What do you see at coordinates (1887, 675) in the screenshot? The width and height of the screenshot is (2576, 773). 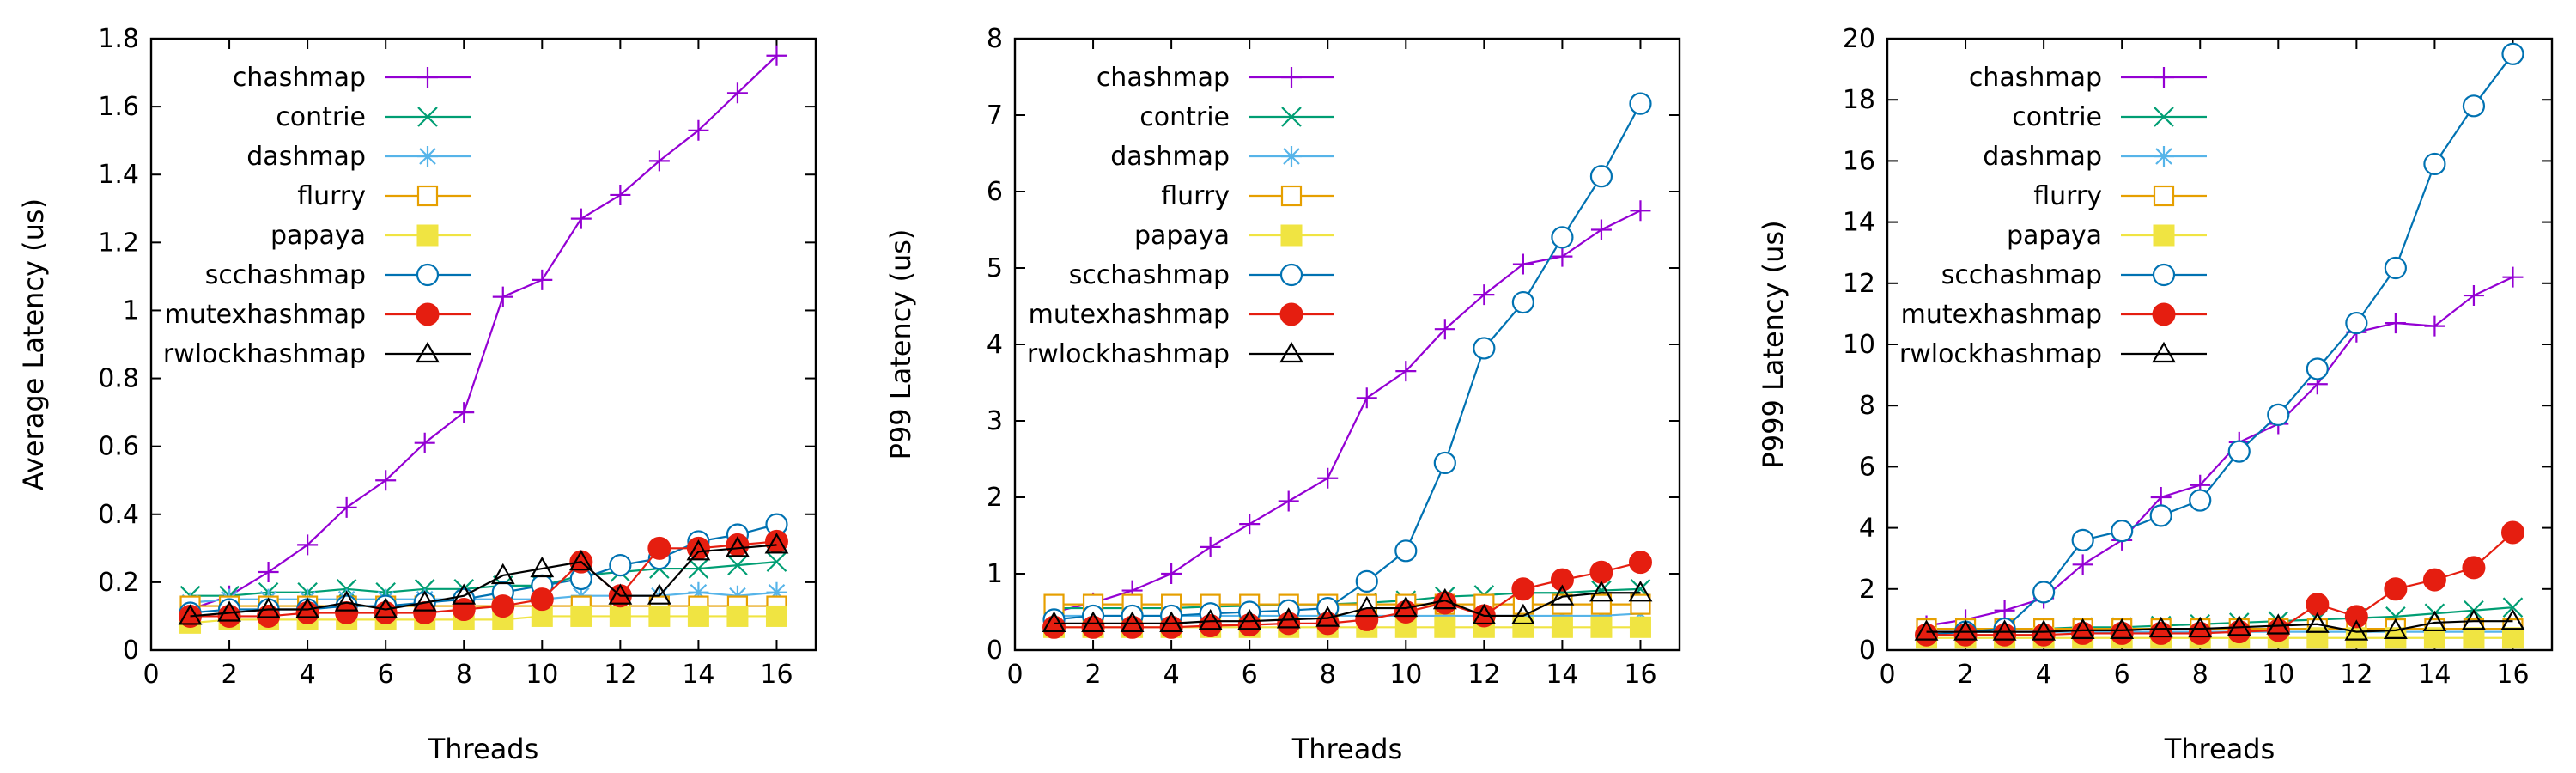 I see `x-tick-label: 0` at bounding box center [1887, 675].